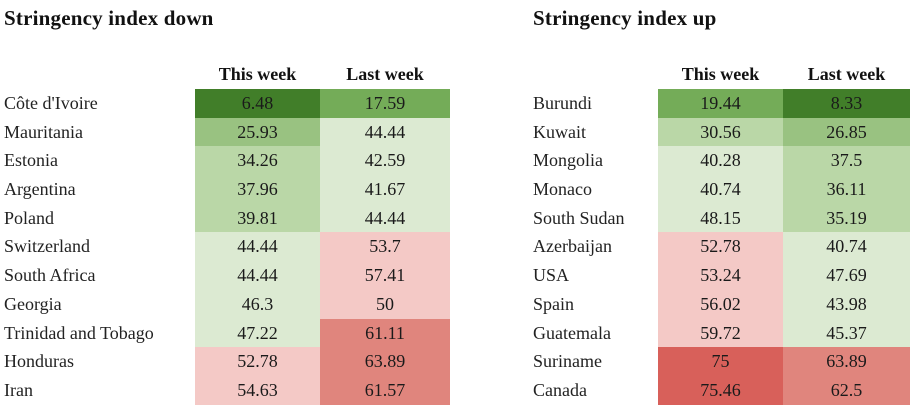  I want to click on country-label: Estonia, so click(31, 160).